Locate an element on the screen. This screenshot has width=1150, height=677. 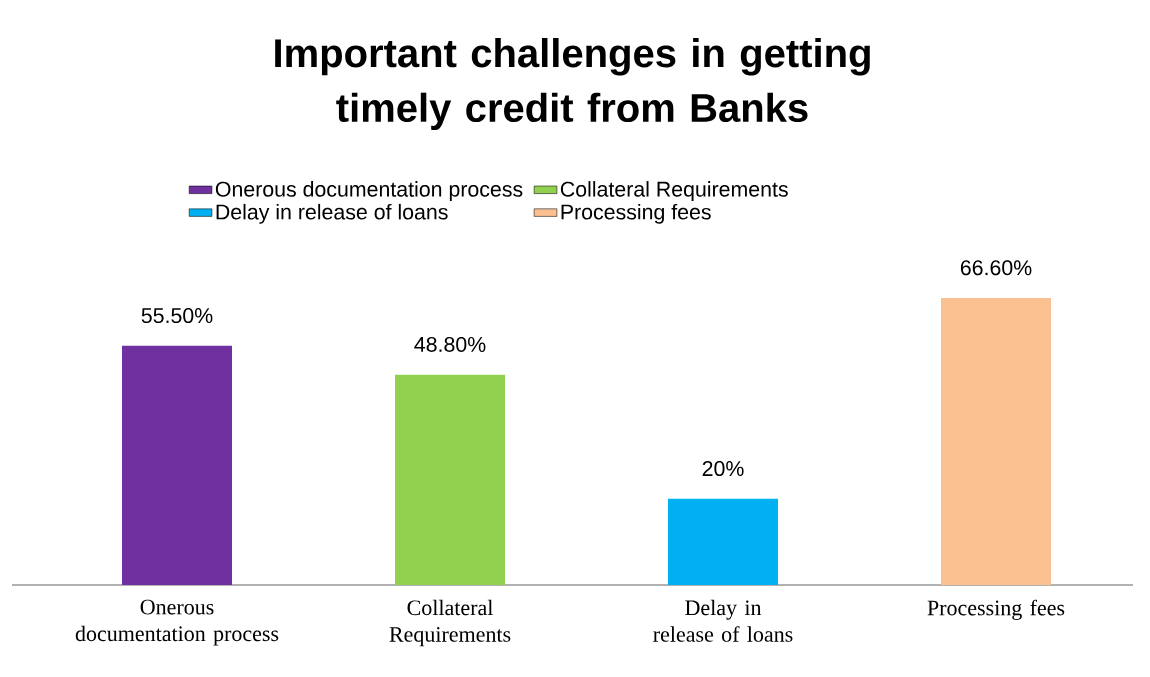
data-label: 20% is located at coordinates (723, 468).